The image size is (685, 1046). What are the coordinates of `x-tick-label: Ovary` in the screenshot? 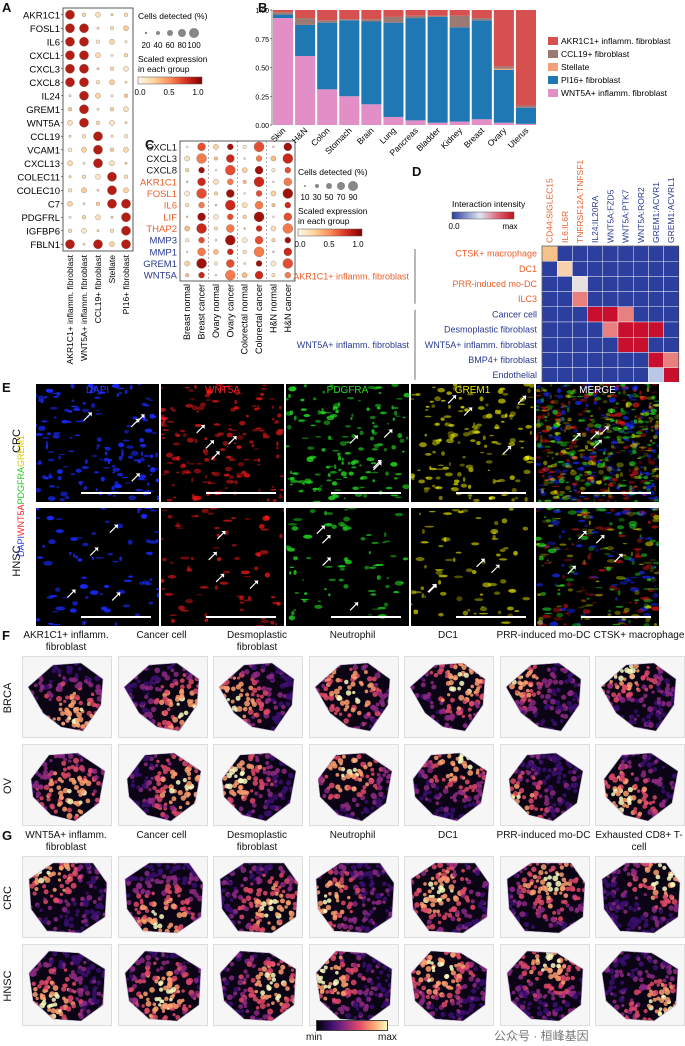 It's located at (497, 137).